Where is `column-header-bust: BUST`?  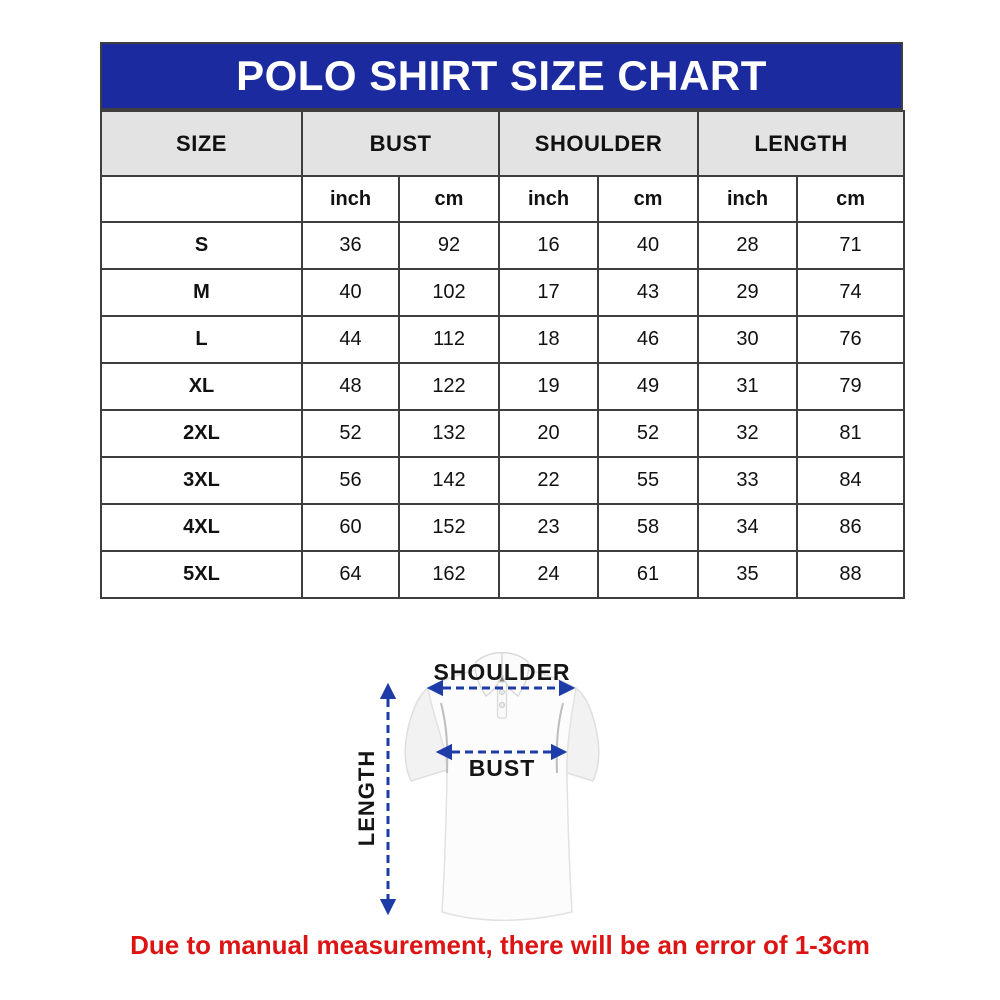
column-header-bust: BUST is located at coordinates (400, 143).